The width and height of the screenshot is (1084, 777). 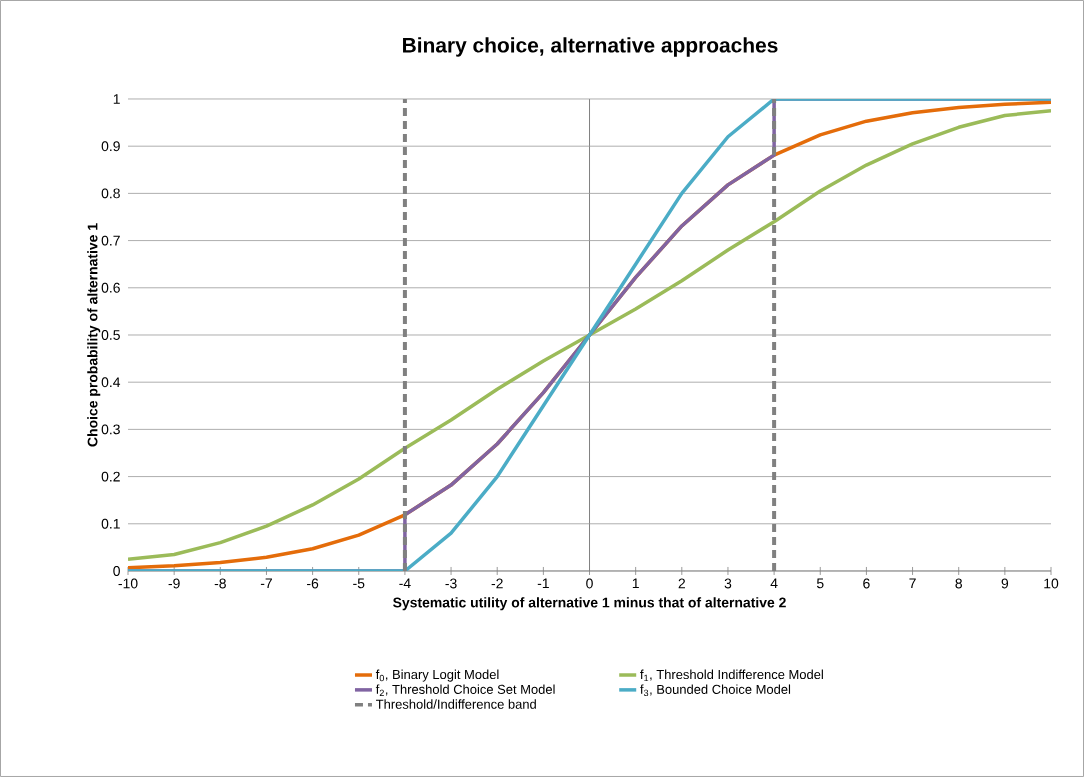 I want to click on y-tick-label: 0.4, so click(x=111, y=382).